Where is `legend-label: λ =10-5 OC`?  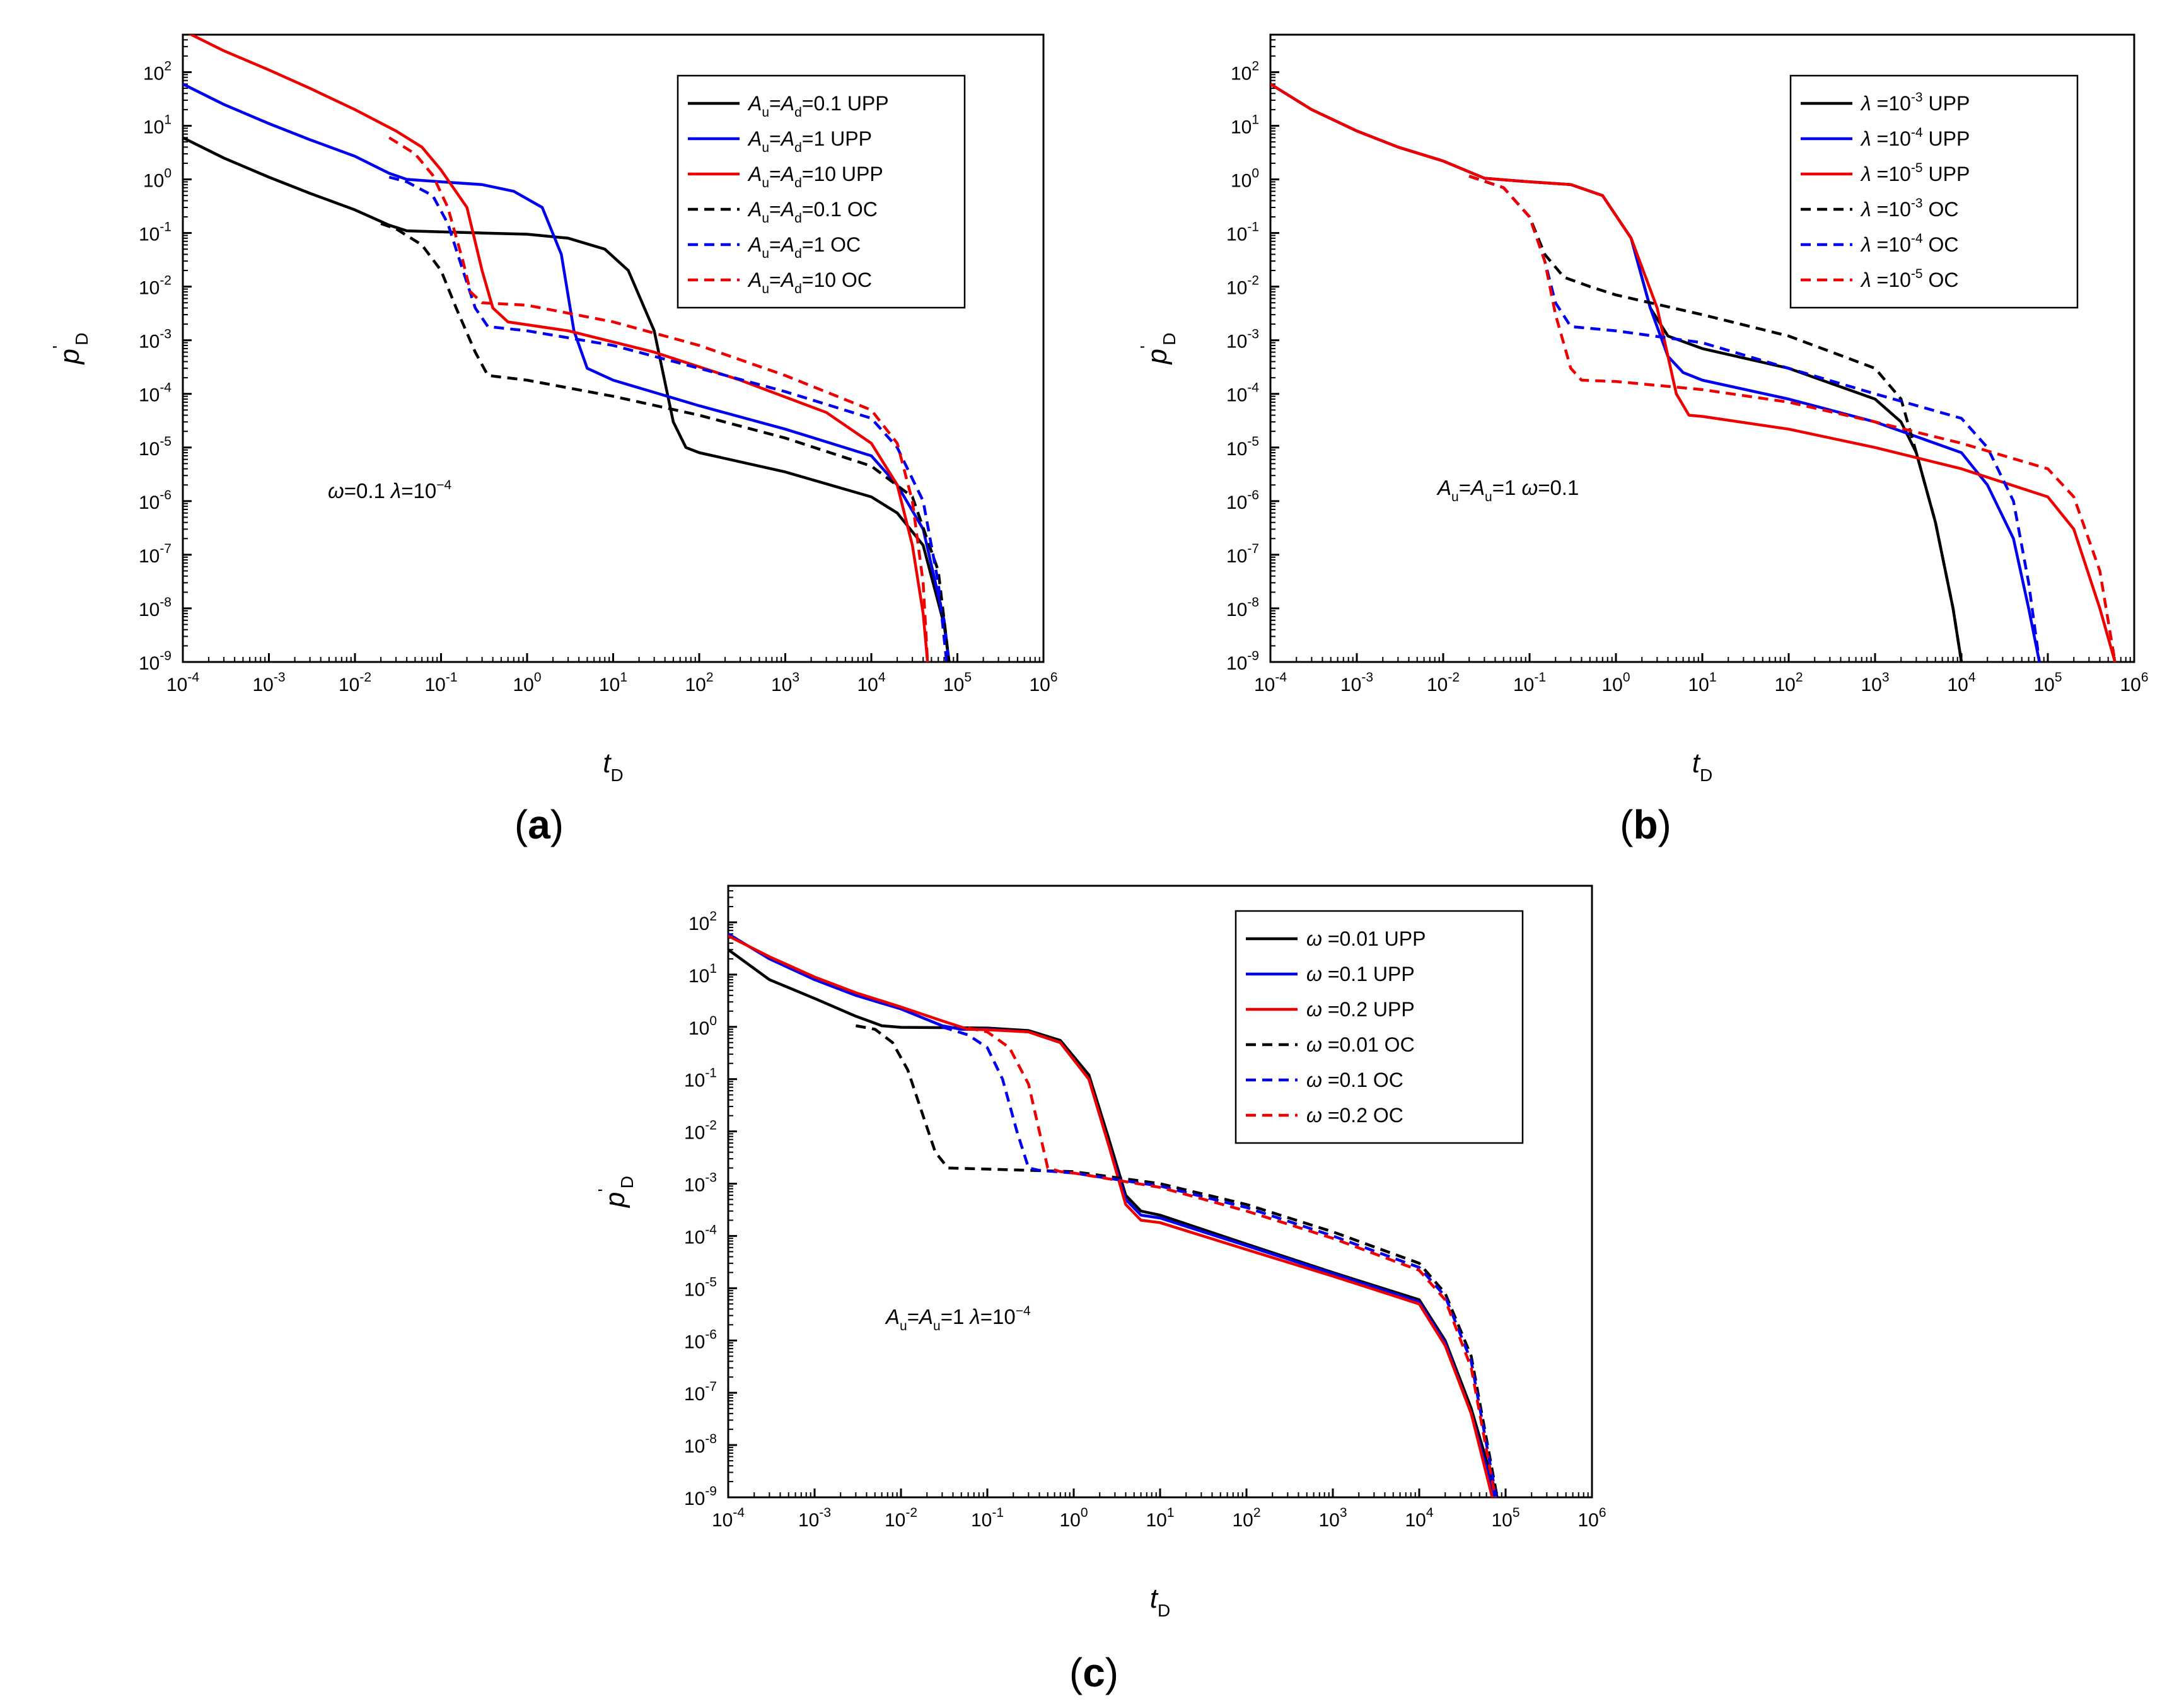
legend-label: λ =10-5 OC is located at coordinates (1909, 279).